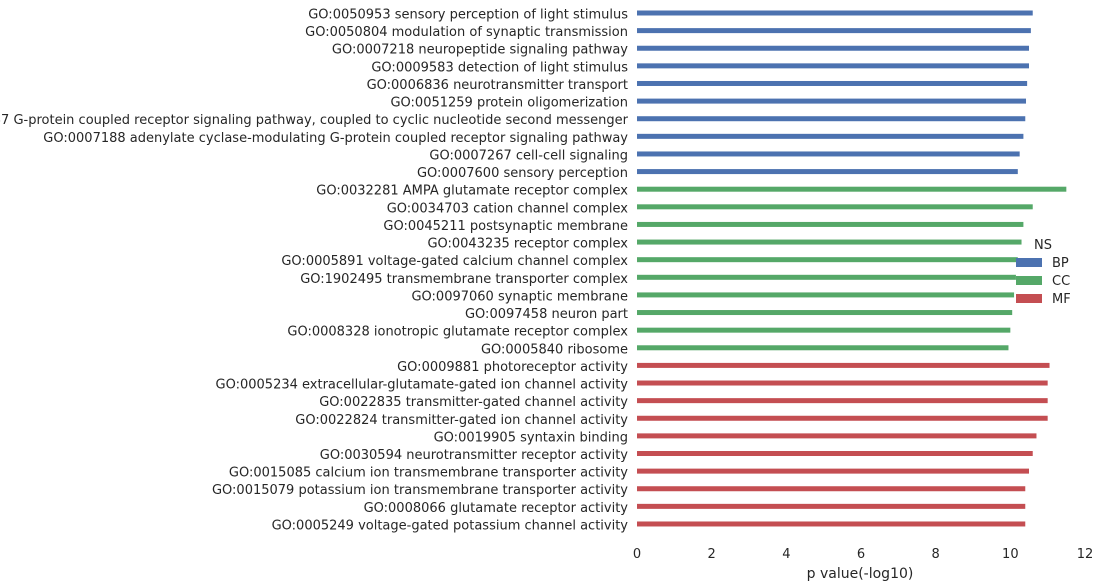 The height and width of the screenshot is (587, 1097). I want to click on x-tick-label: 6, so click(861, 554).